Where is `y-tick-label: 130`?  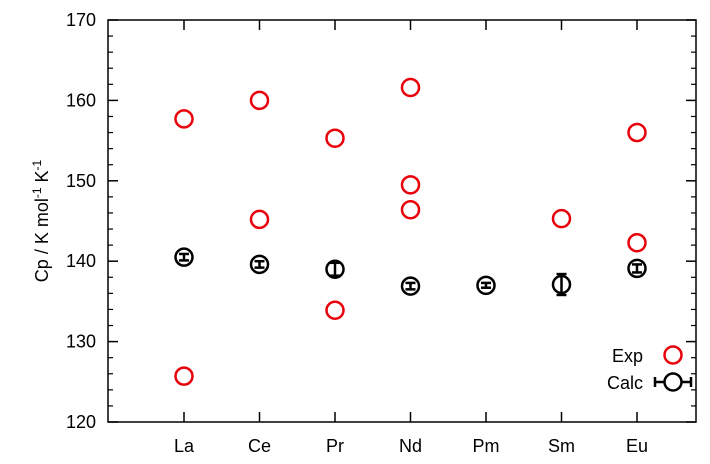 y-tick-label: 130 is located at coordinates (81, 342).